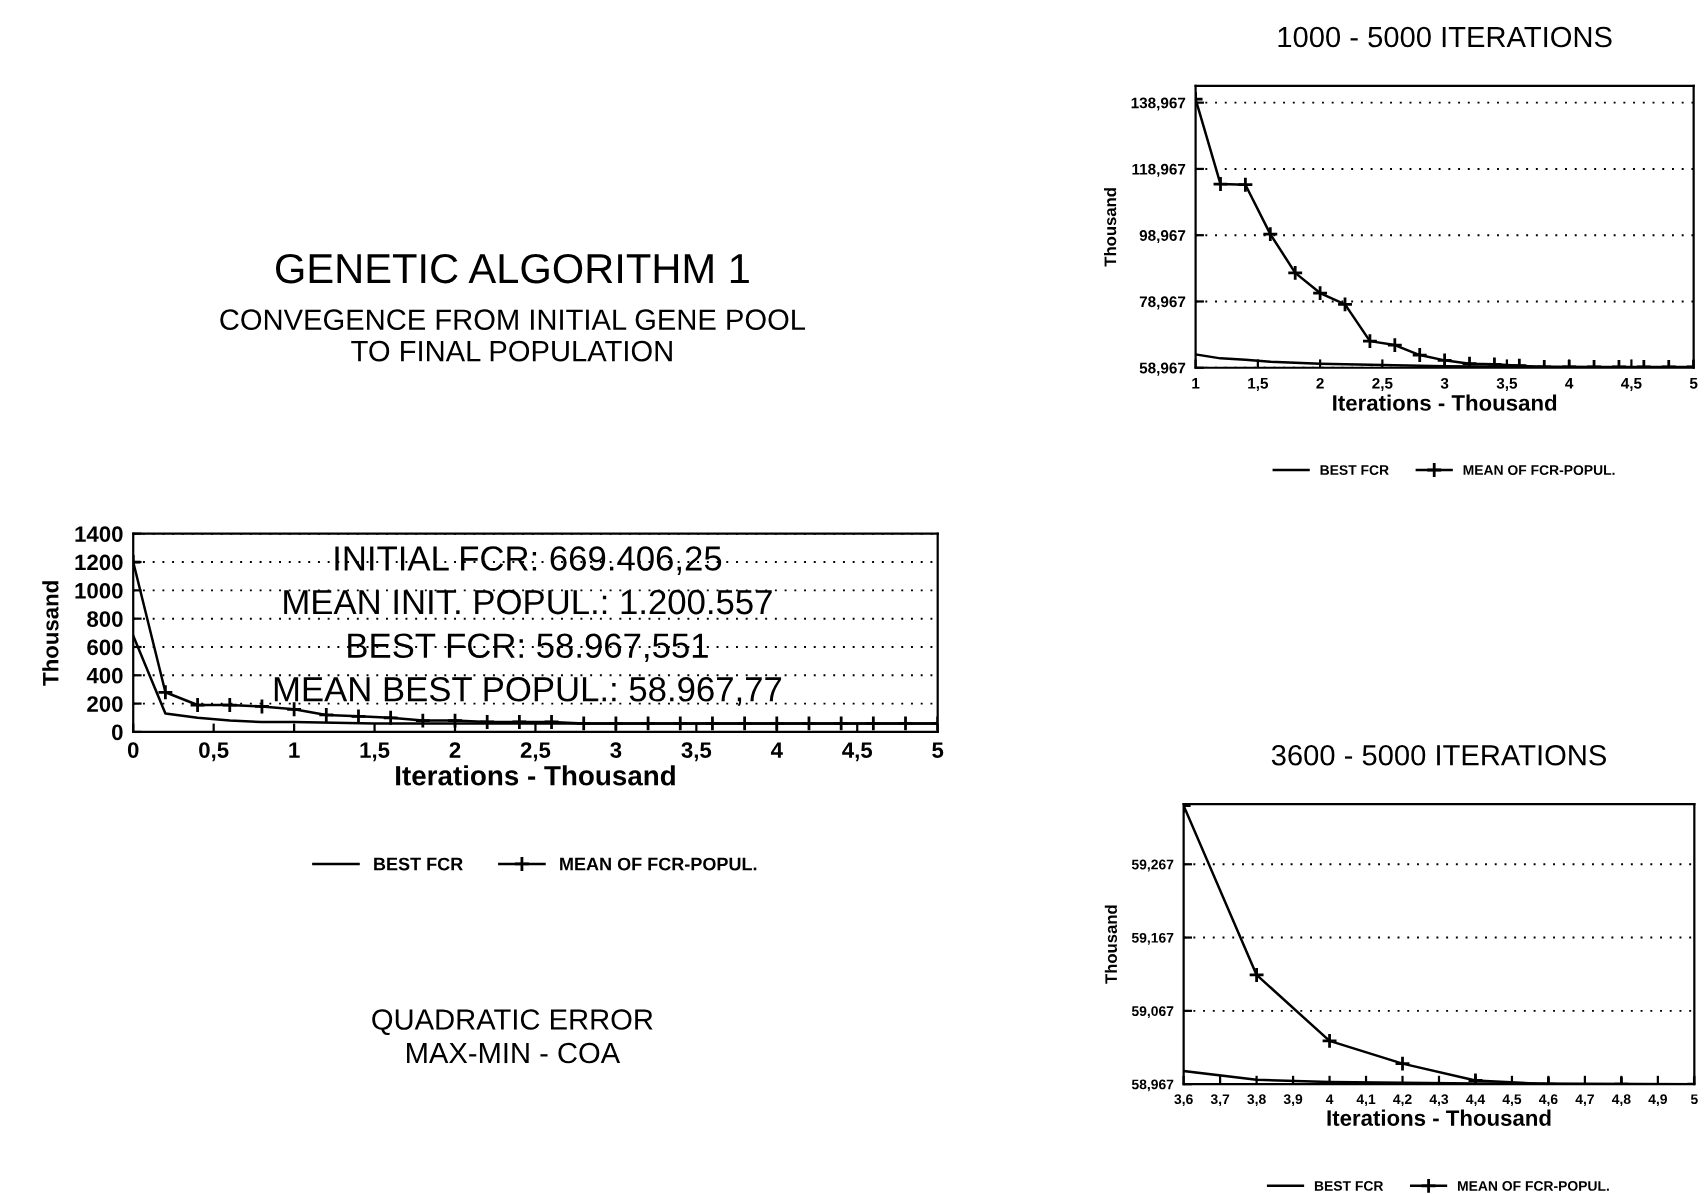 The image size is (1708, 1194). I want to click on y-tick-label: 1000, so click(99, 590).